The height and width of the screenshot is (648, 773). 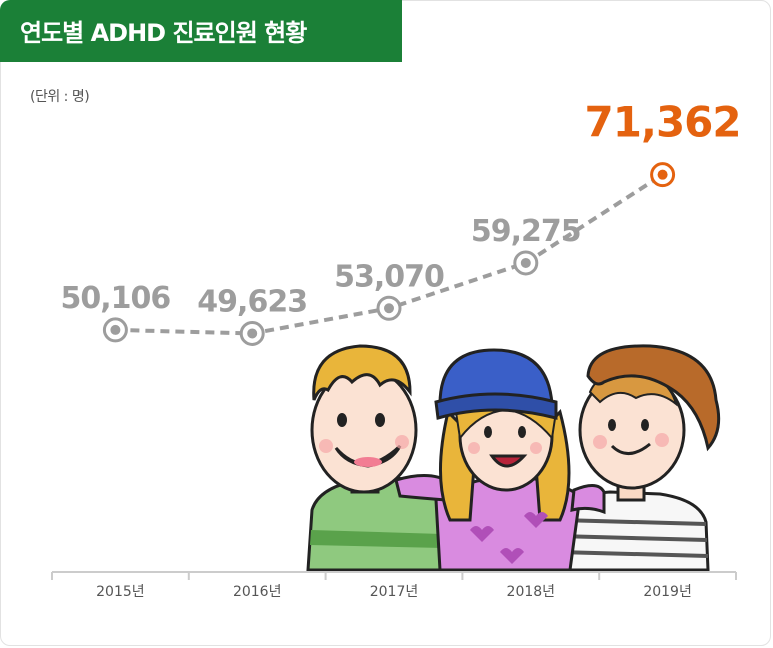 I want to click on data-label: 50,106, so click(x=116, y=298).